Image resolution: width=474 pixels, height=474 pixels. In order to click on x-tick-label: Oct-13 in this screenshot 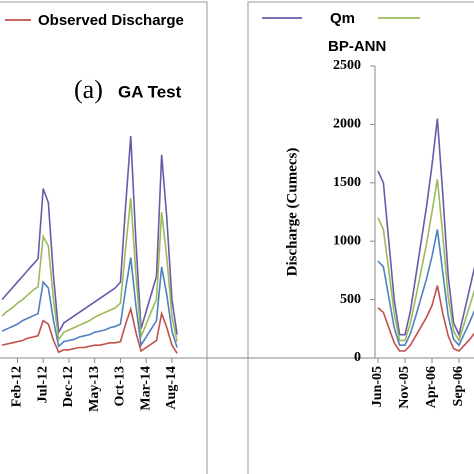, I will do `click(120, 386)`.